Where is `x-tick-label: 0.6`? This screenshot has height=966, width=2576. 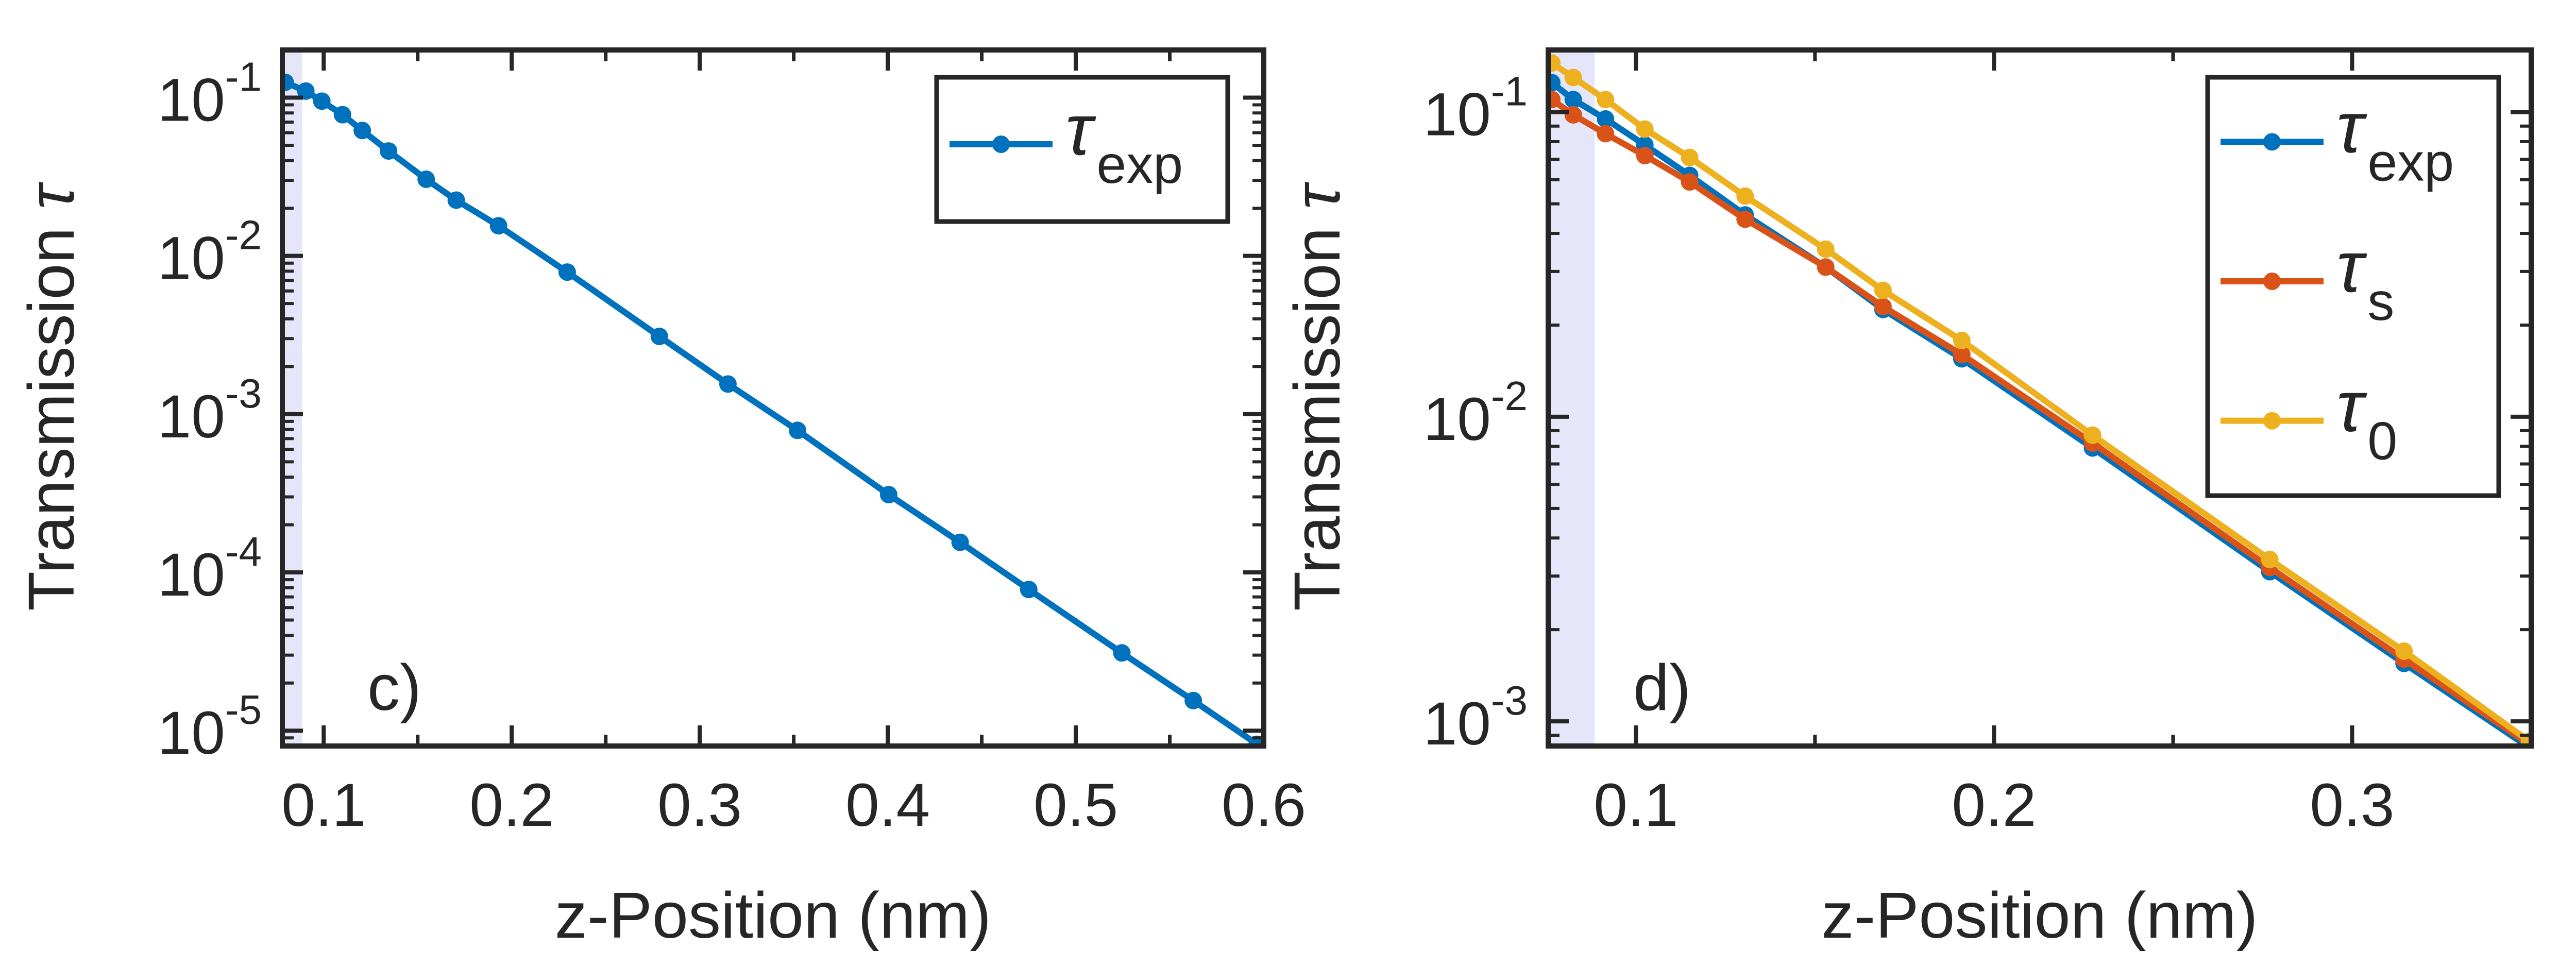 x-tick-label: 0.6 is located at coordinates (1264, 805).